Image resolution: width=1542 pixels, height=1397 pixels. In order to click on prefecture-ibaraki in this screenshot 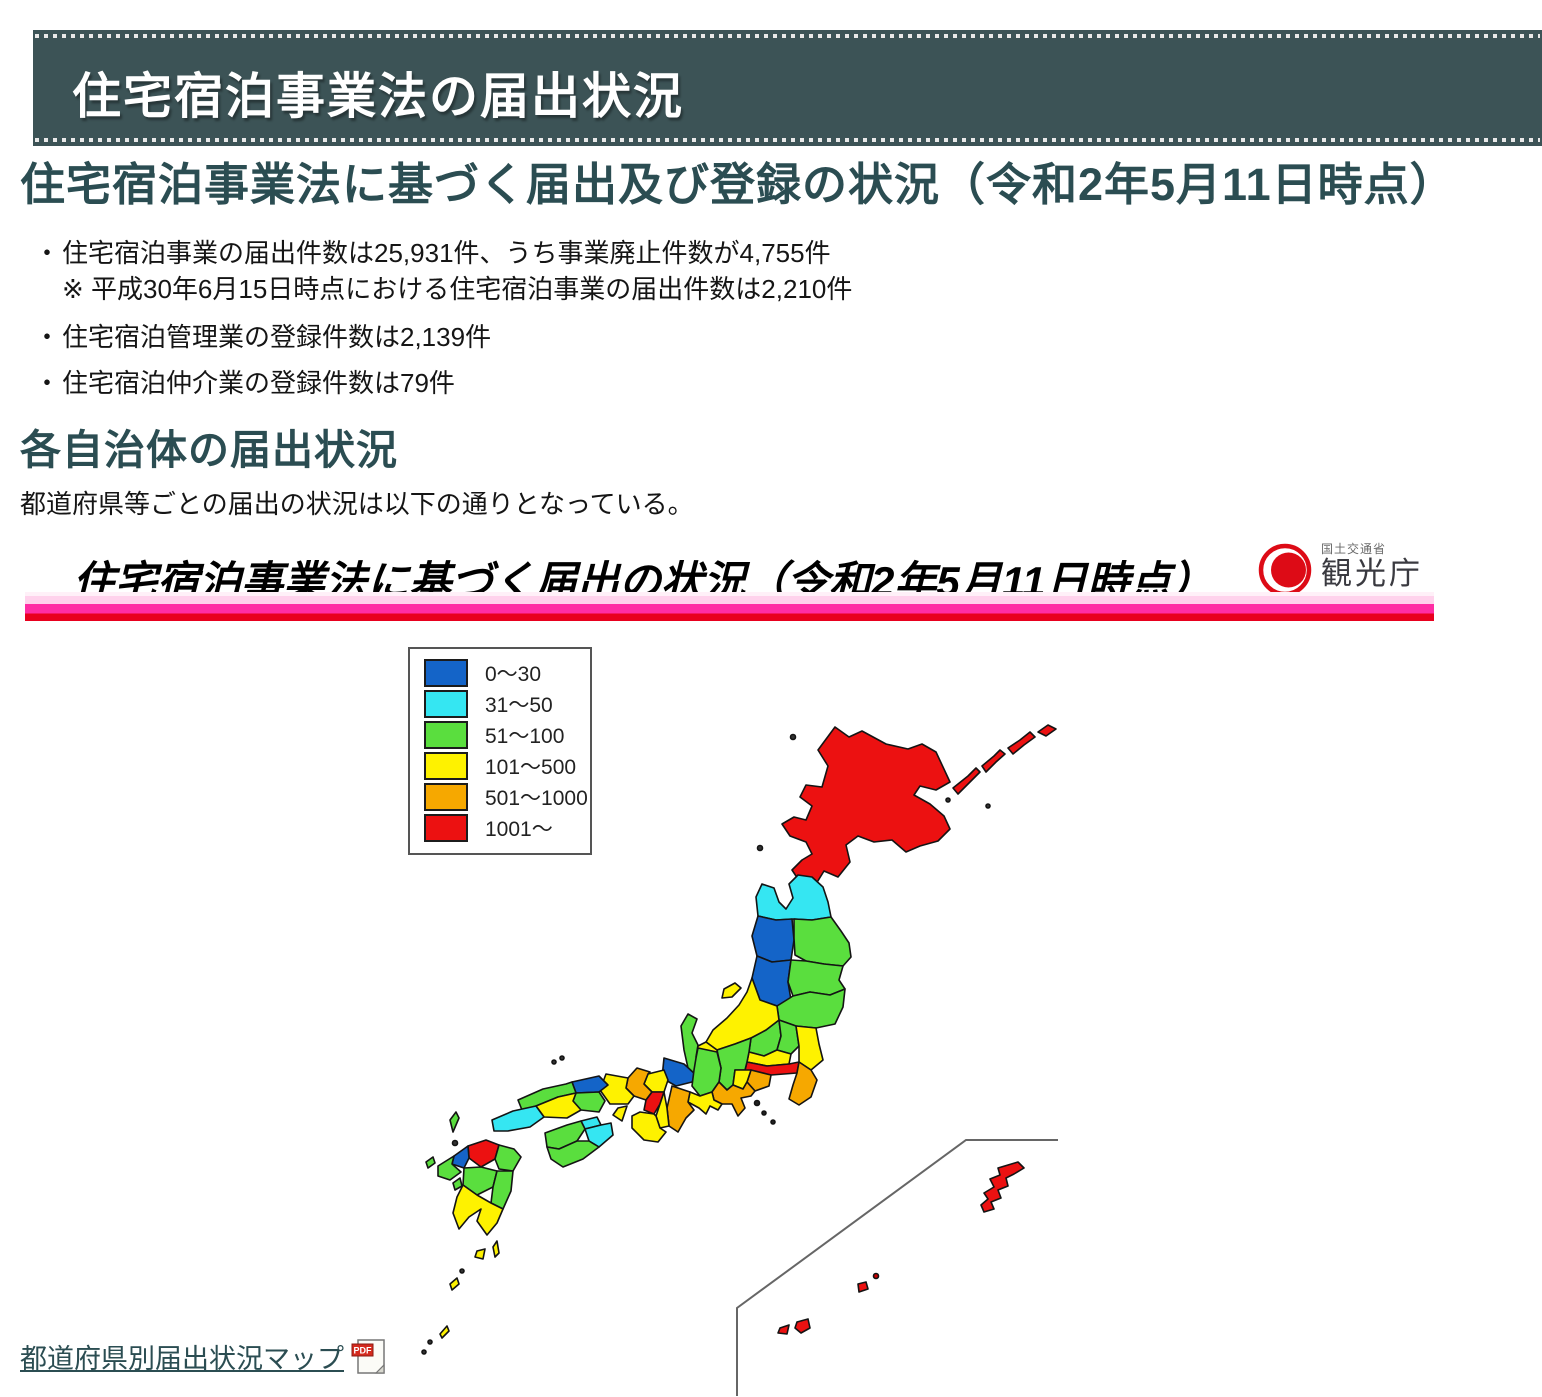, I will do `click(809, 1048)`.